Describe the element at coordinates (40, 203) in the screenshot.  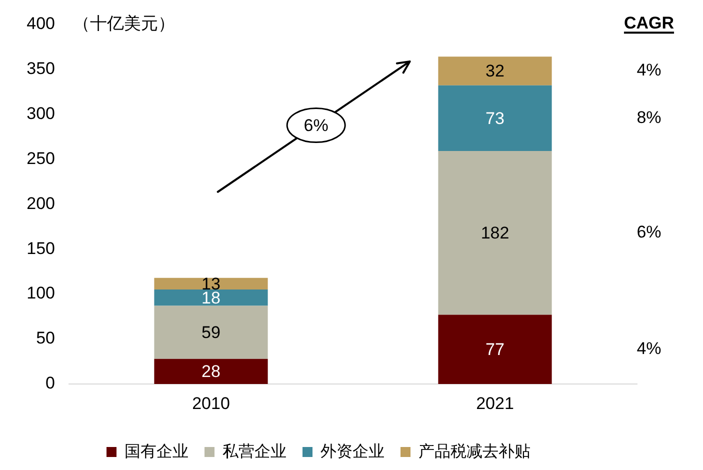
I see `y-tick-label: 200` at that location.